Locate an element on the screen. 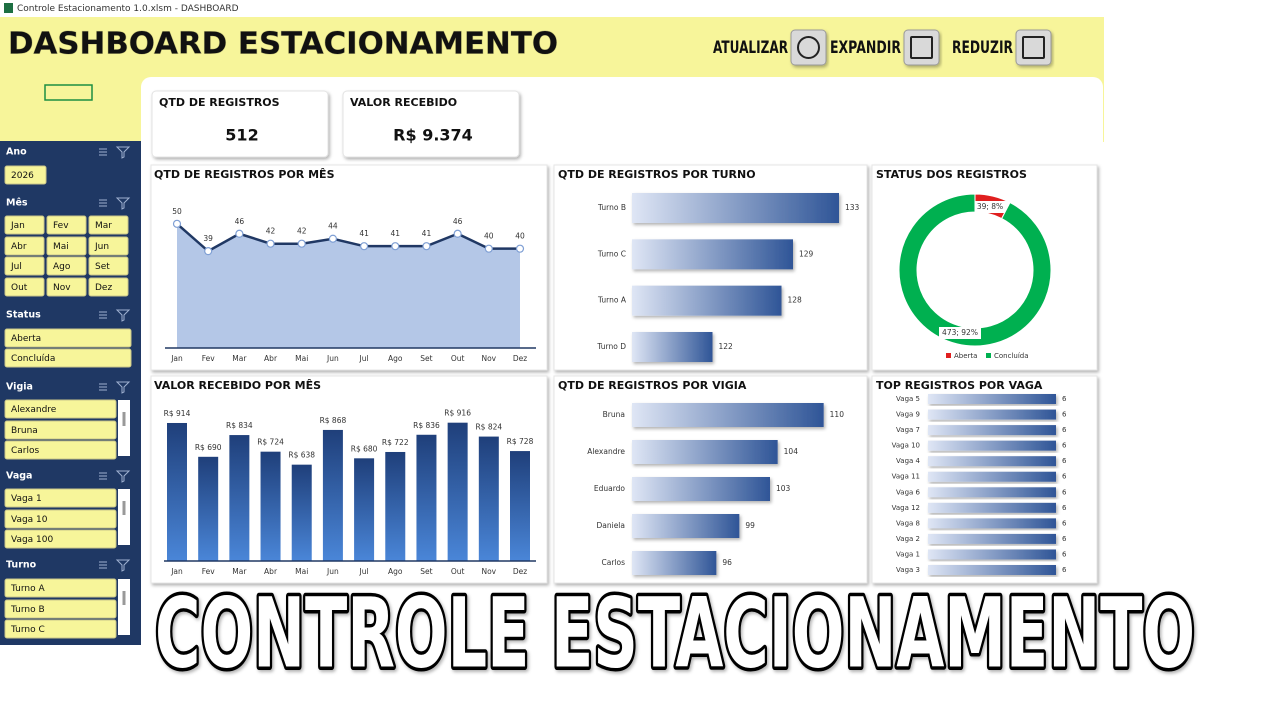 This screenshot has width=1280, height=720. kpi-label: VALOR RECEBIDO is located at coordinates (403, 102).